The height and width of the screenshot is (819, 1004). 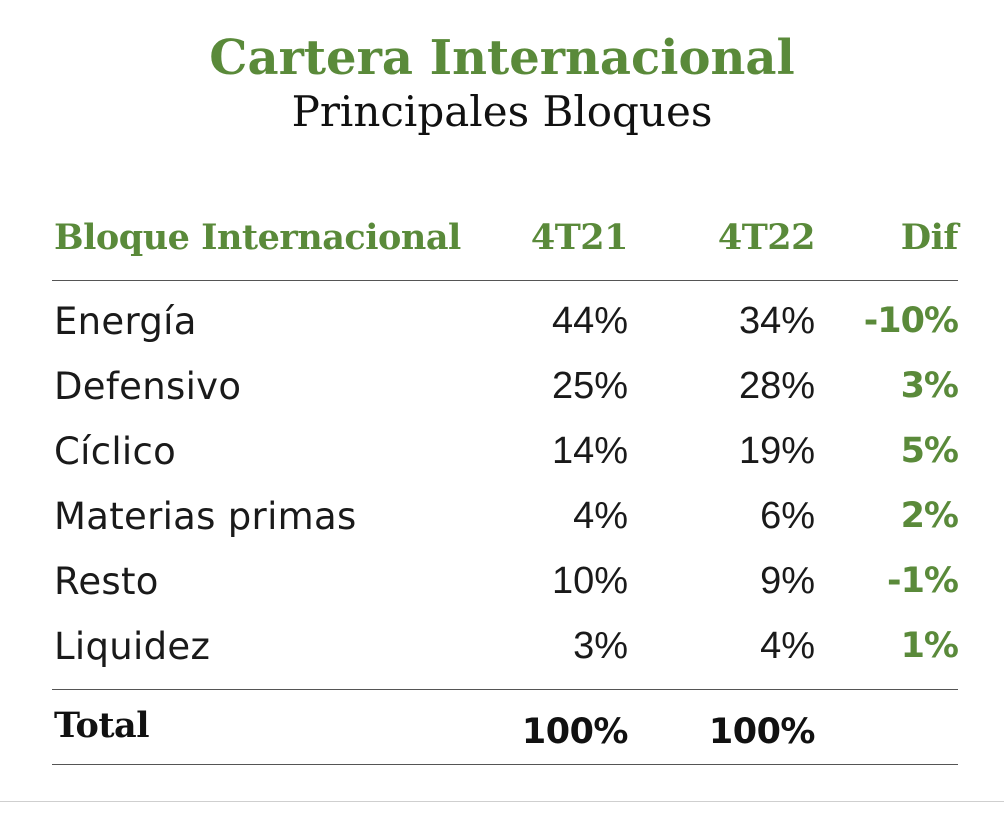 I want to click on row-bloque: Liquidez, so click(x=132, y=646).